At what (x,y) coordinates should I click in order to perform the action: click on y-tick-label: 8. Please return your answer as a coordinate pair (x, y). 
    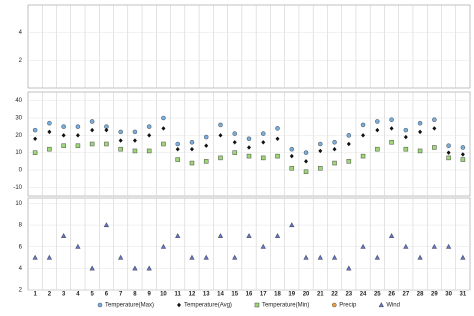
    Looking at the image, I should click on (21, 226).